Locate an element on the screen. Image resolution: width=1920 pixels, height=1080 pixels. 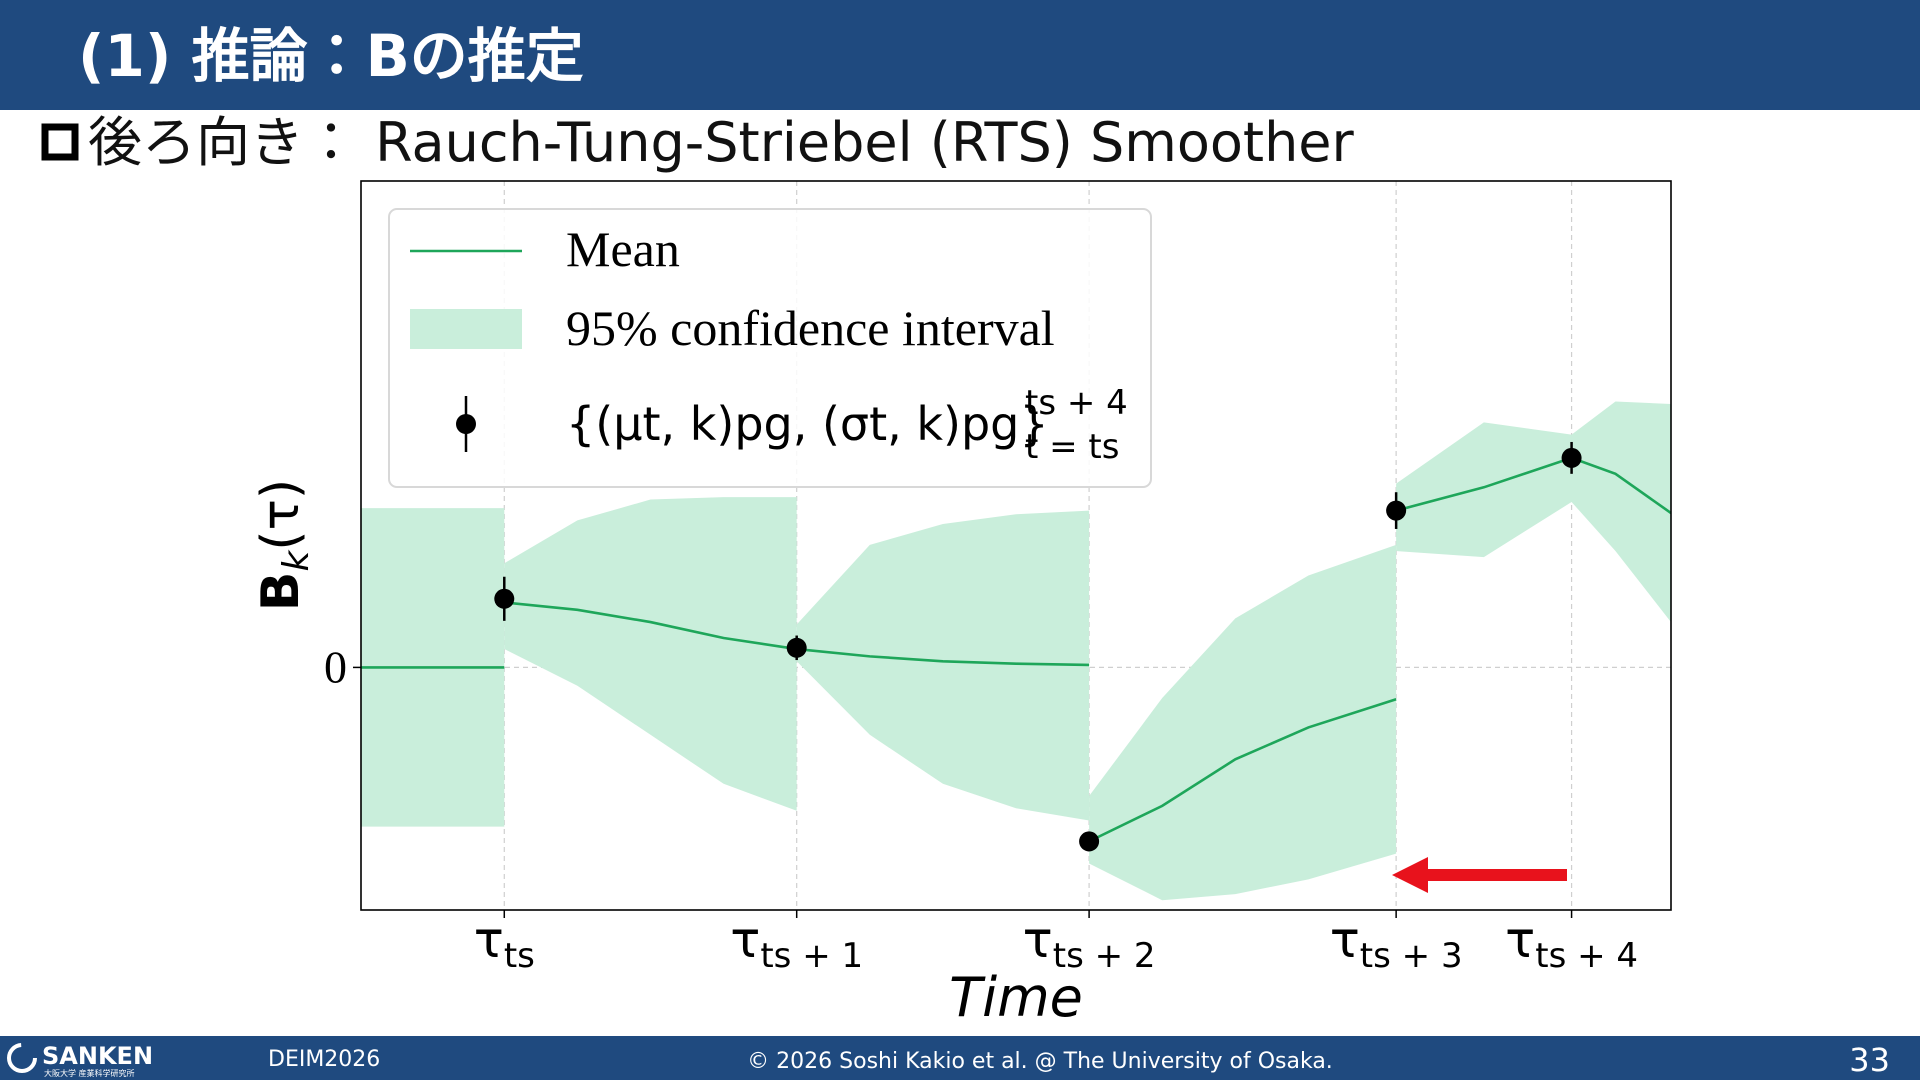
legend-swatch-point is located at coordinates (466, 424).